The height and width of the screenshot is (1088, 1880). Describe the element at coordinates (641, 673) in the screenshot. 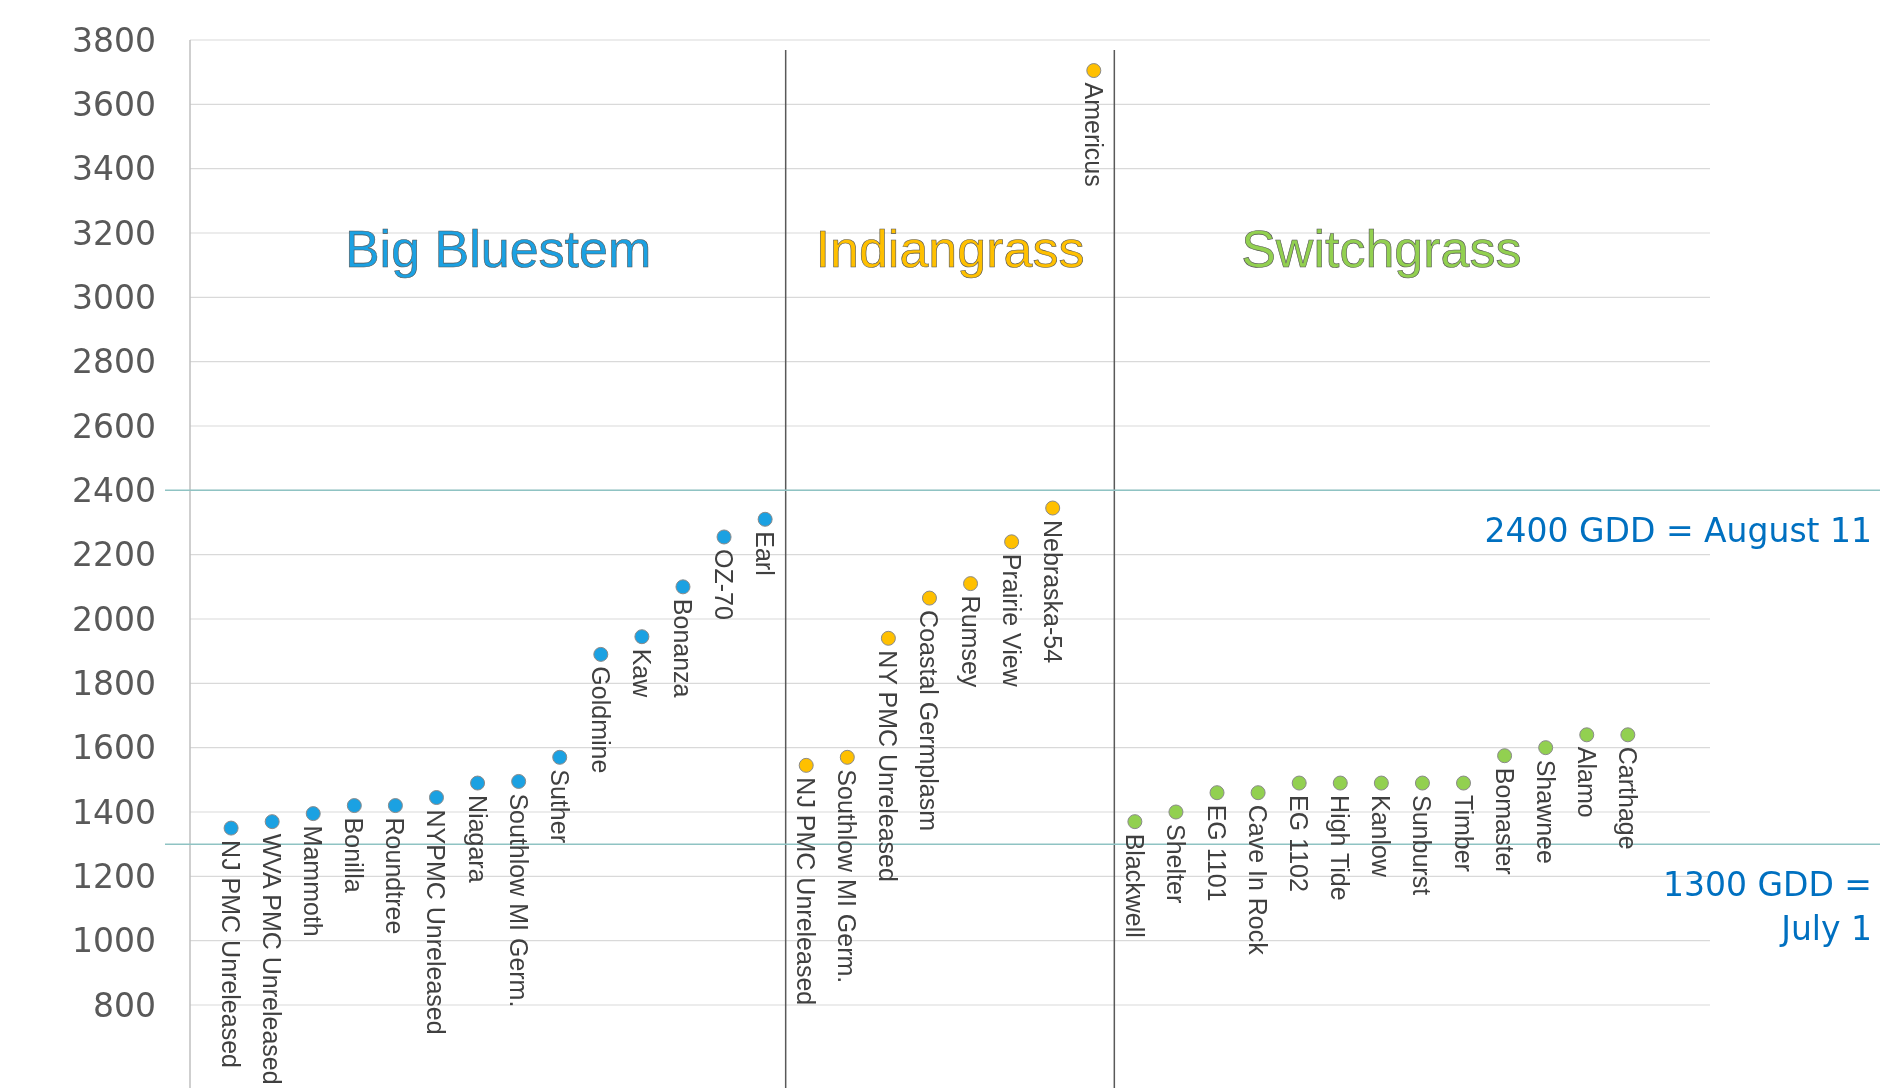

I see `x-tick-label: Kaw` at that location.